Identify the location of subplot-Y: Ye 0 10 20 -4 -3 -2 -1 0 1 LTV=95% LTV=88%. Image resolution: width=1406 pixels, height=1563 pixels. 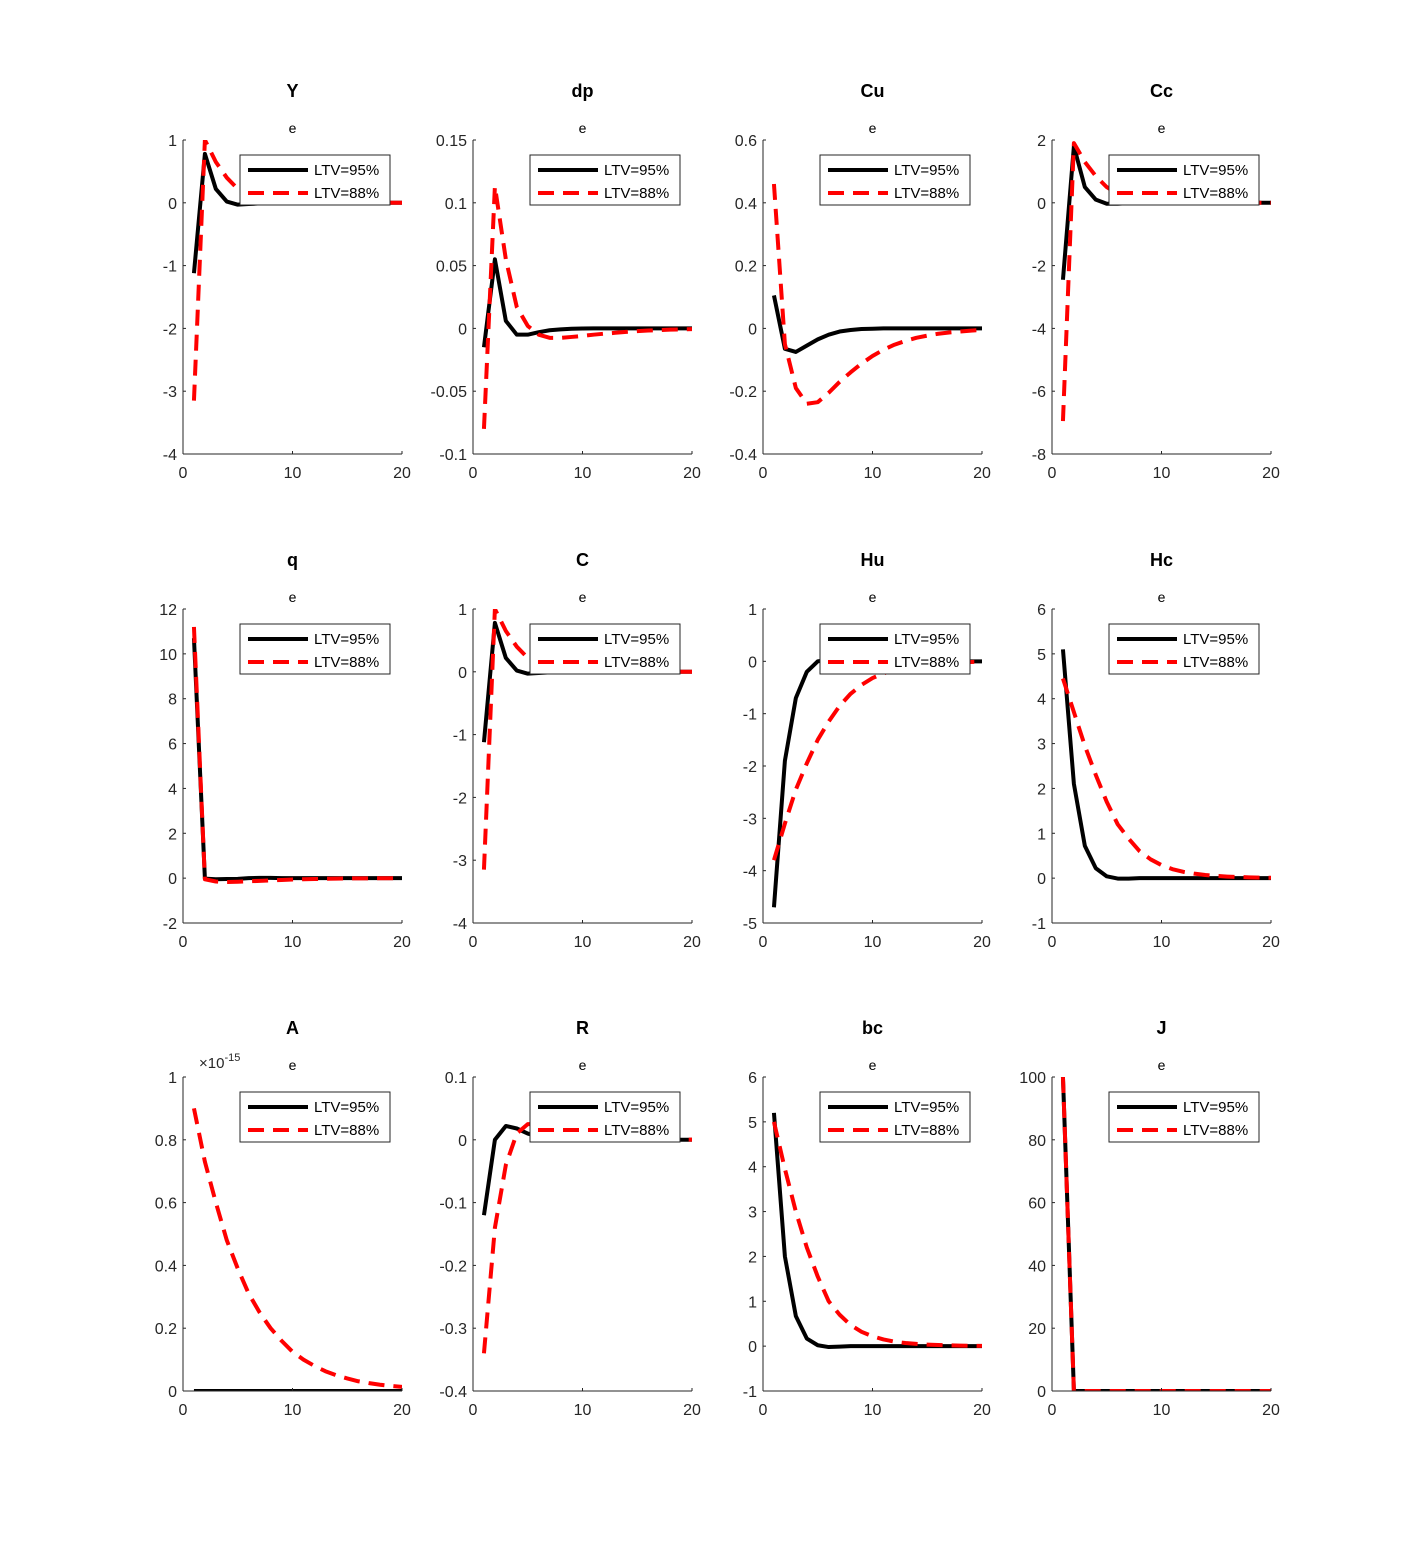
(287, 281).